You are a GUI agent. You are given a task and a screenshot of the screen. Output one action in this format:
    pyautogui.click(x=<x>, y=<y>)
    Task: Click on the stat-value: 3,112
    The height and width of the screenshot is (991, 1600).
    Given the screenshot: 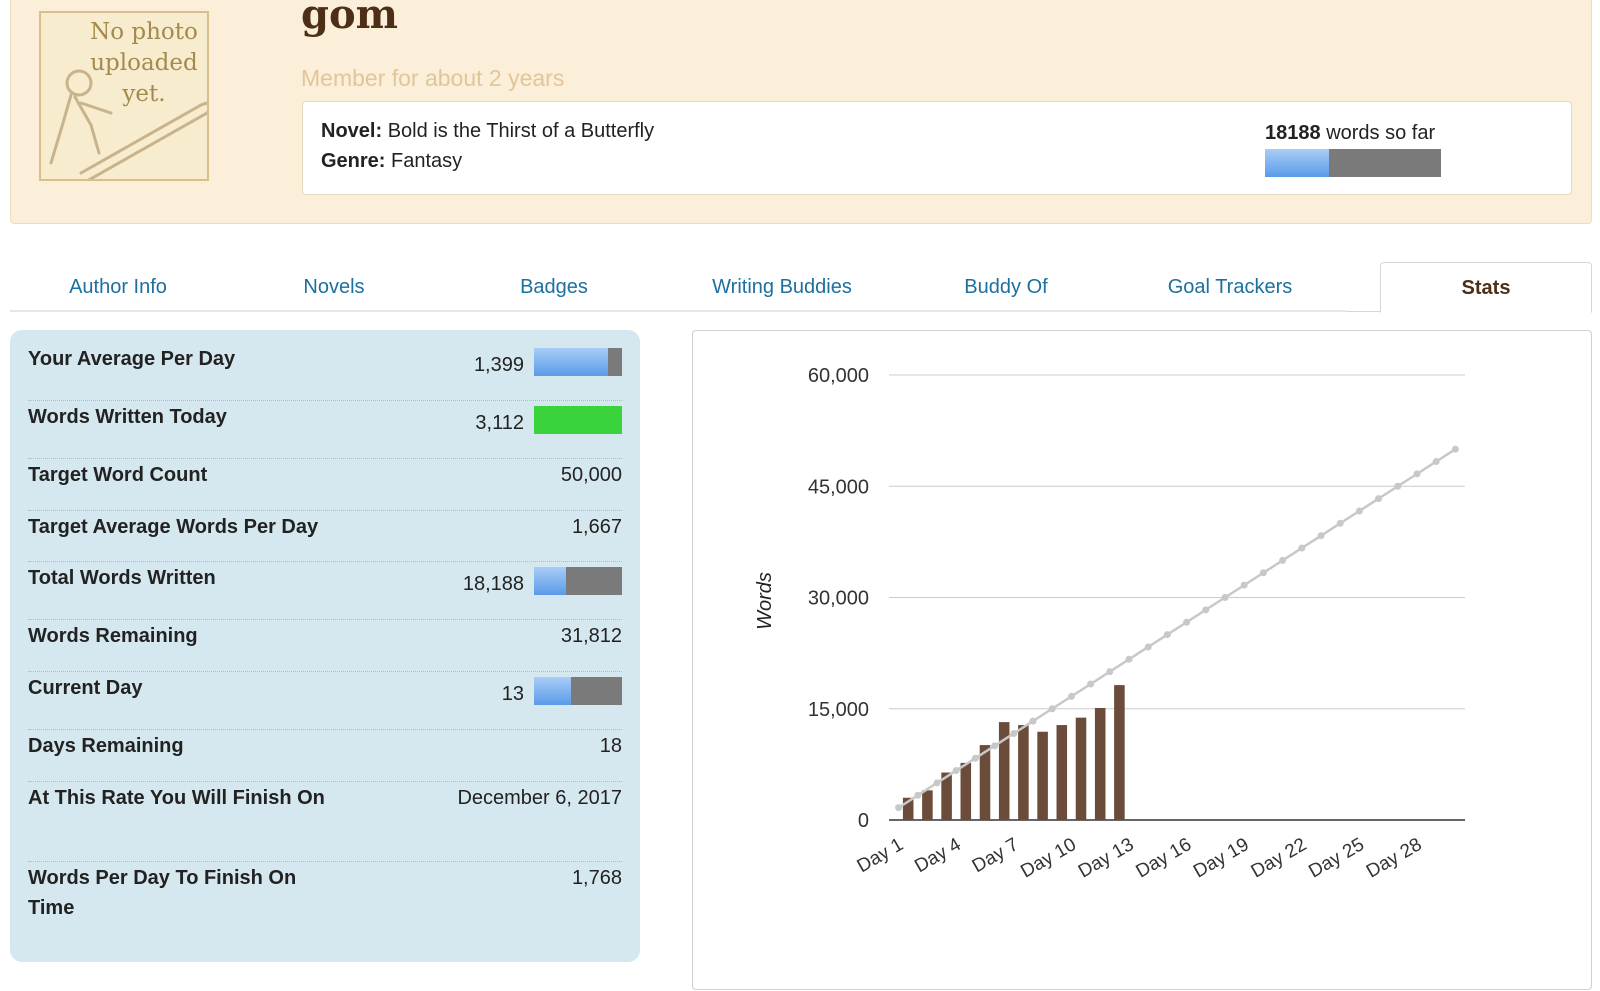 What is the action you would take?
    pyautogui.click(x=499, y=423)
    